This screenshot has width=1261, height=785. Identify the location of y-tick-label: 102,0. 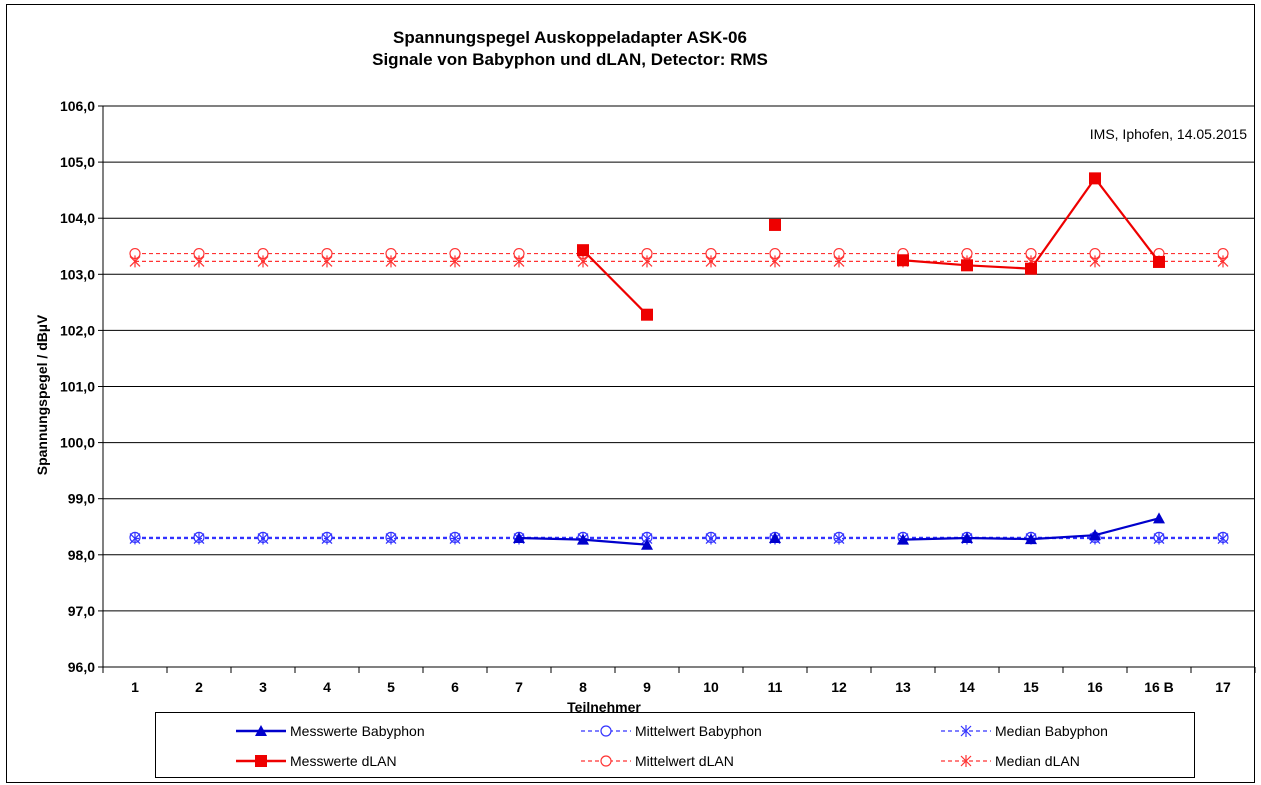
(77, 330).